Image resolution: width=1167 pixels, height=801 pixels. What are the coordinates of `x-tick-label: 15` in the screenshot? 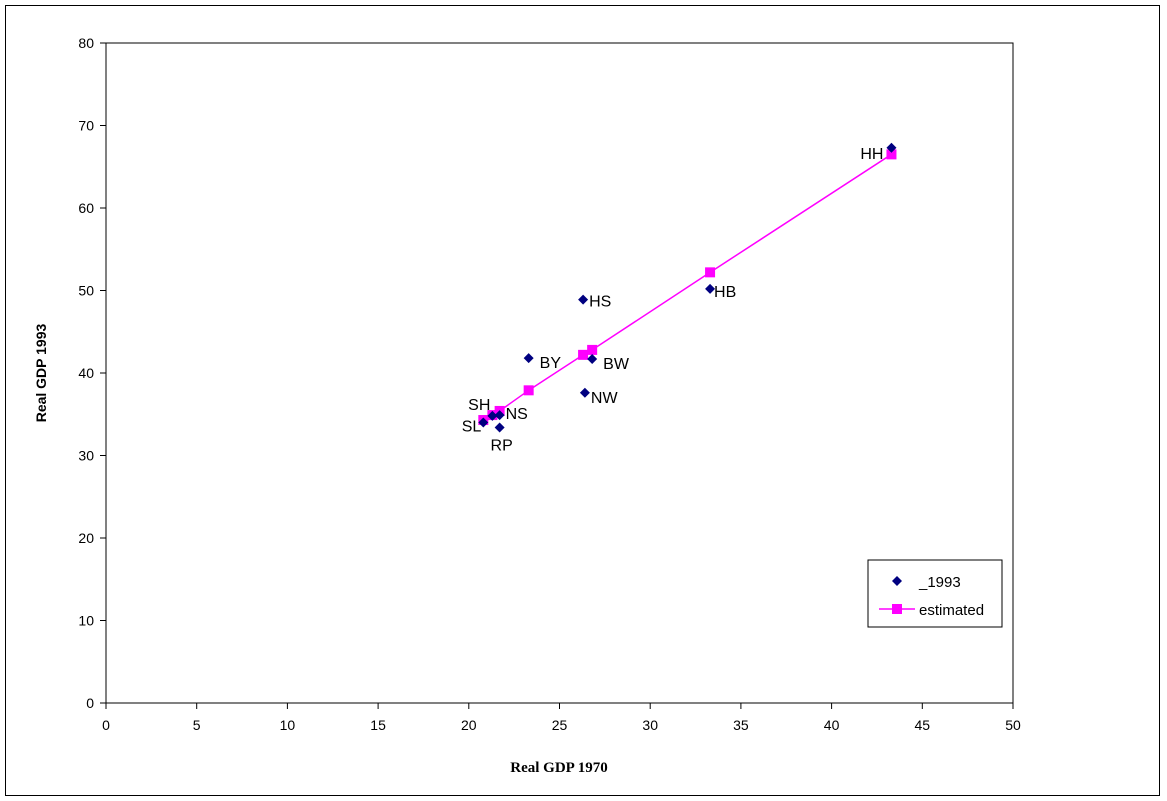 It's located at (378, 725).